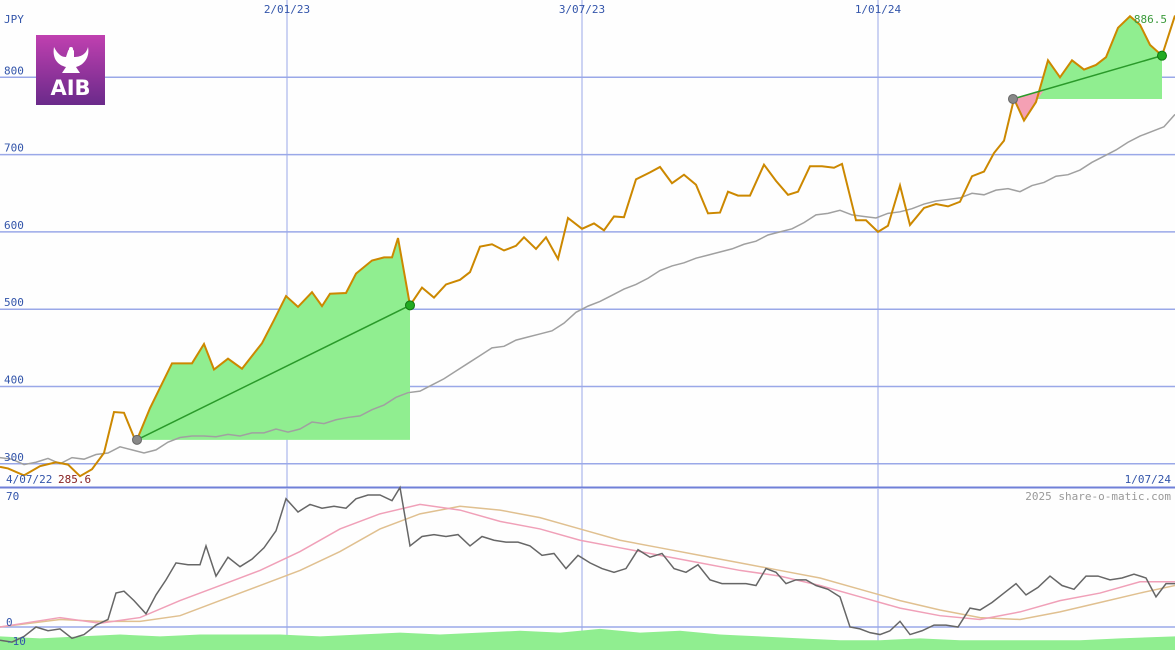 The image size is (1175, 650). Describe the element at coordinates (70, 88) in the screenshot. I see `logo-text: AIB` at that location.